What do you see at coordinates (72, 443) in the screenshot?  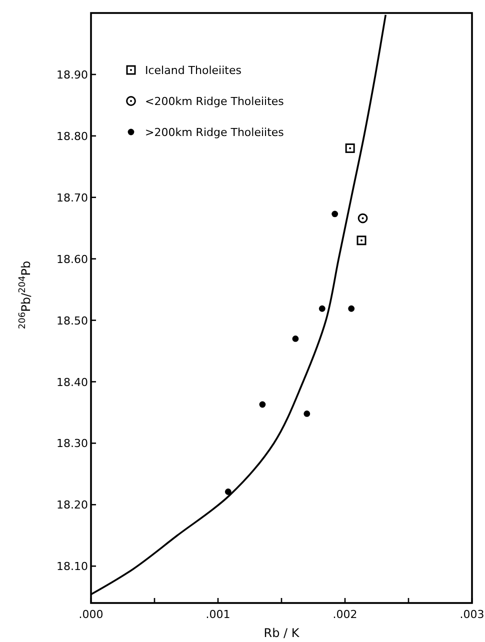 I see `y-tick-label: 18.30` at bounding box center [72, 443].